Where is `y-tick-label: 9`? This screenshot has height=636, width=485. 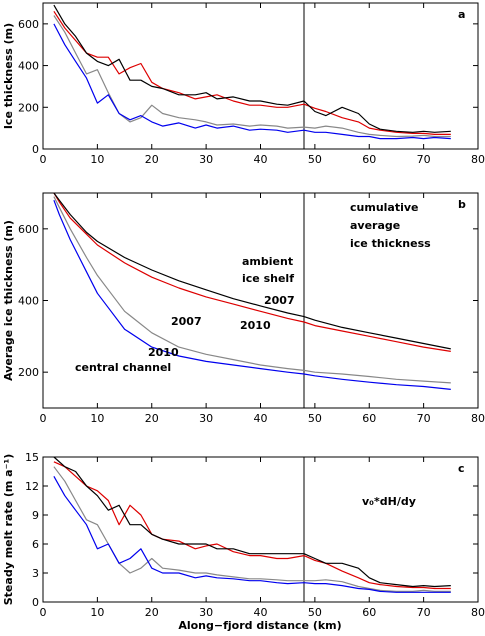
y-tick-label: 9 is located at coordinates (35, 515).